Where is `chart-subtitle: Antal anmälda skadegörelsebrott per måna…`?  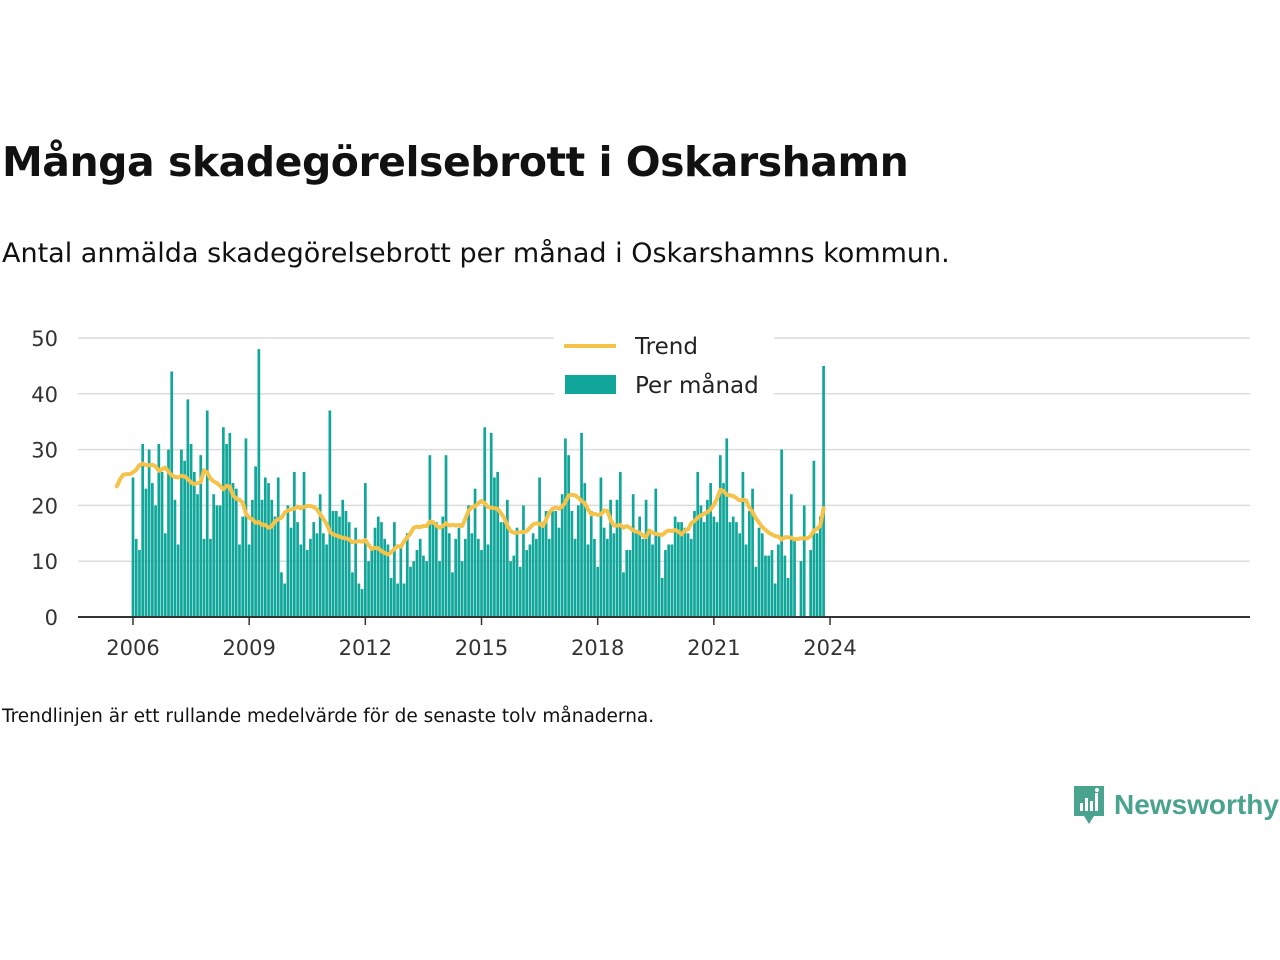 chart-subtitle: Antal anmälda skadegörelsebrott per måna… is located at coordinates (476, 253).